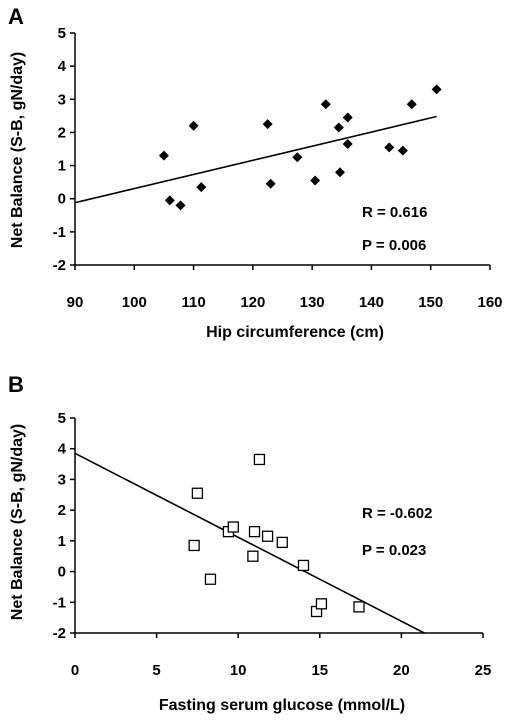  Describe the element at coordinates (59, 633) in the screenshot. I see `panel-b-y-tick-label: -2` at that location.